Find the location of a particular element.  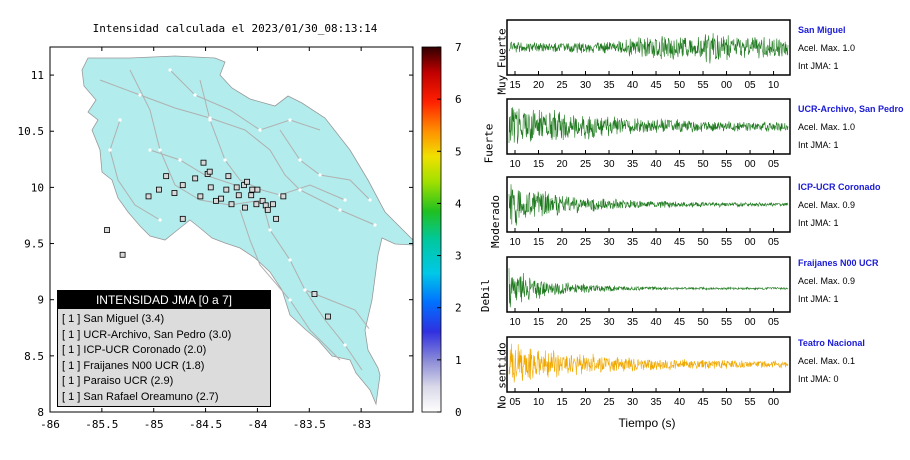

colorbar-tick-label: 2 is located at coordinates (458, 308).